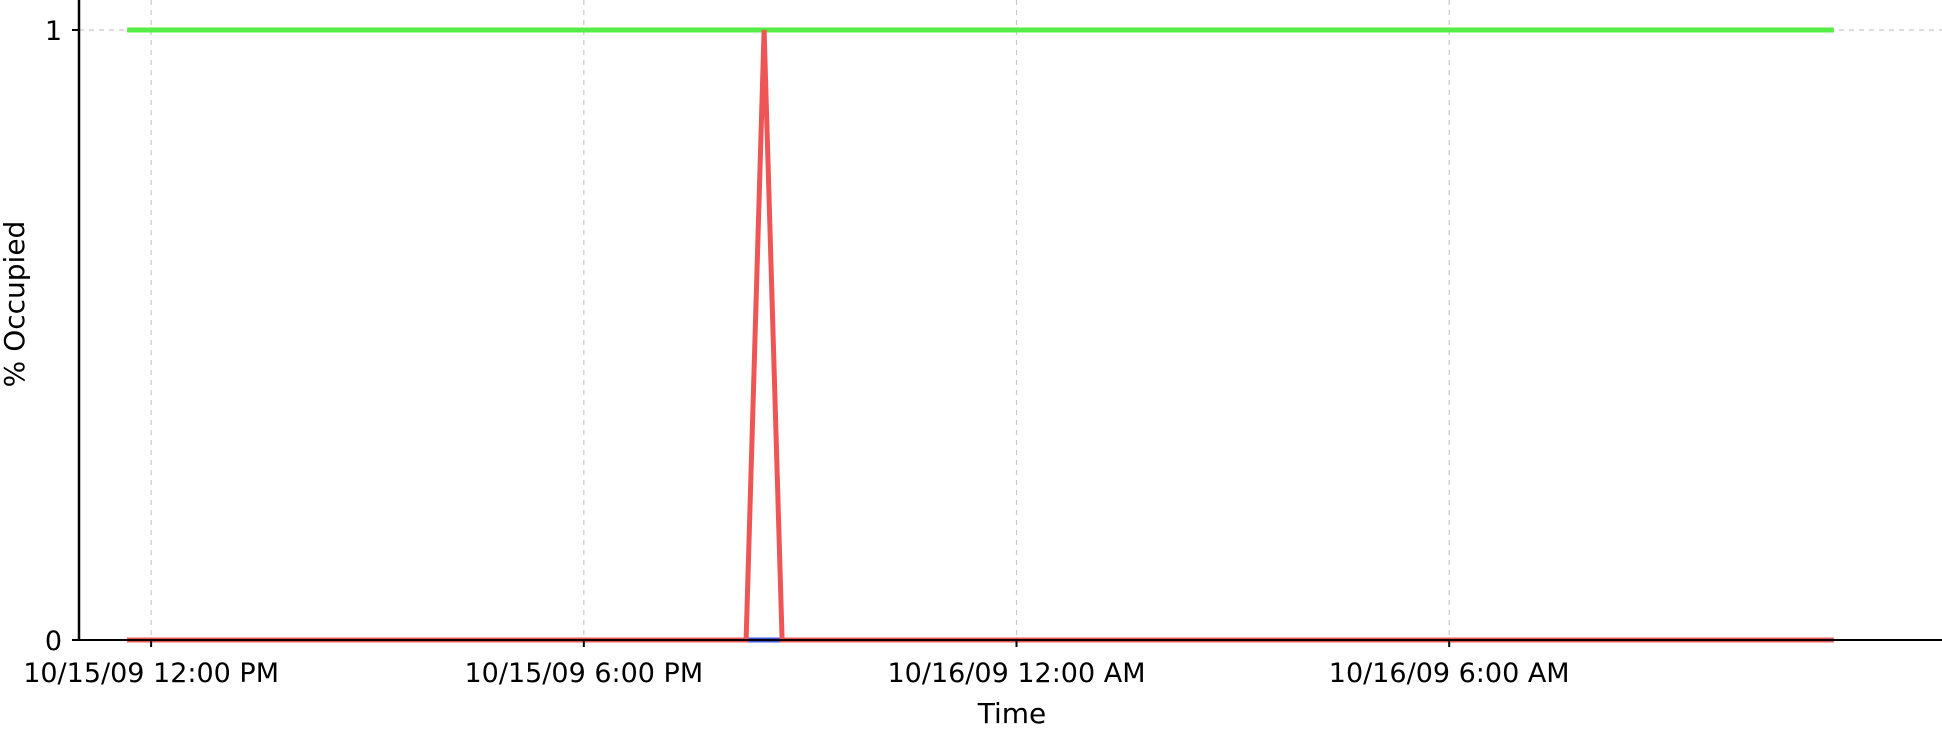 Image resolution: width=1942 pixels, height=735 pixels. Describe the element at coordinates (1012, 713) in the screenshot. I see `x-axis-title: Time` at that location.